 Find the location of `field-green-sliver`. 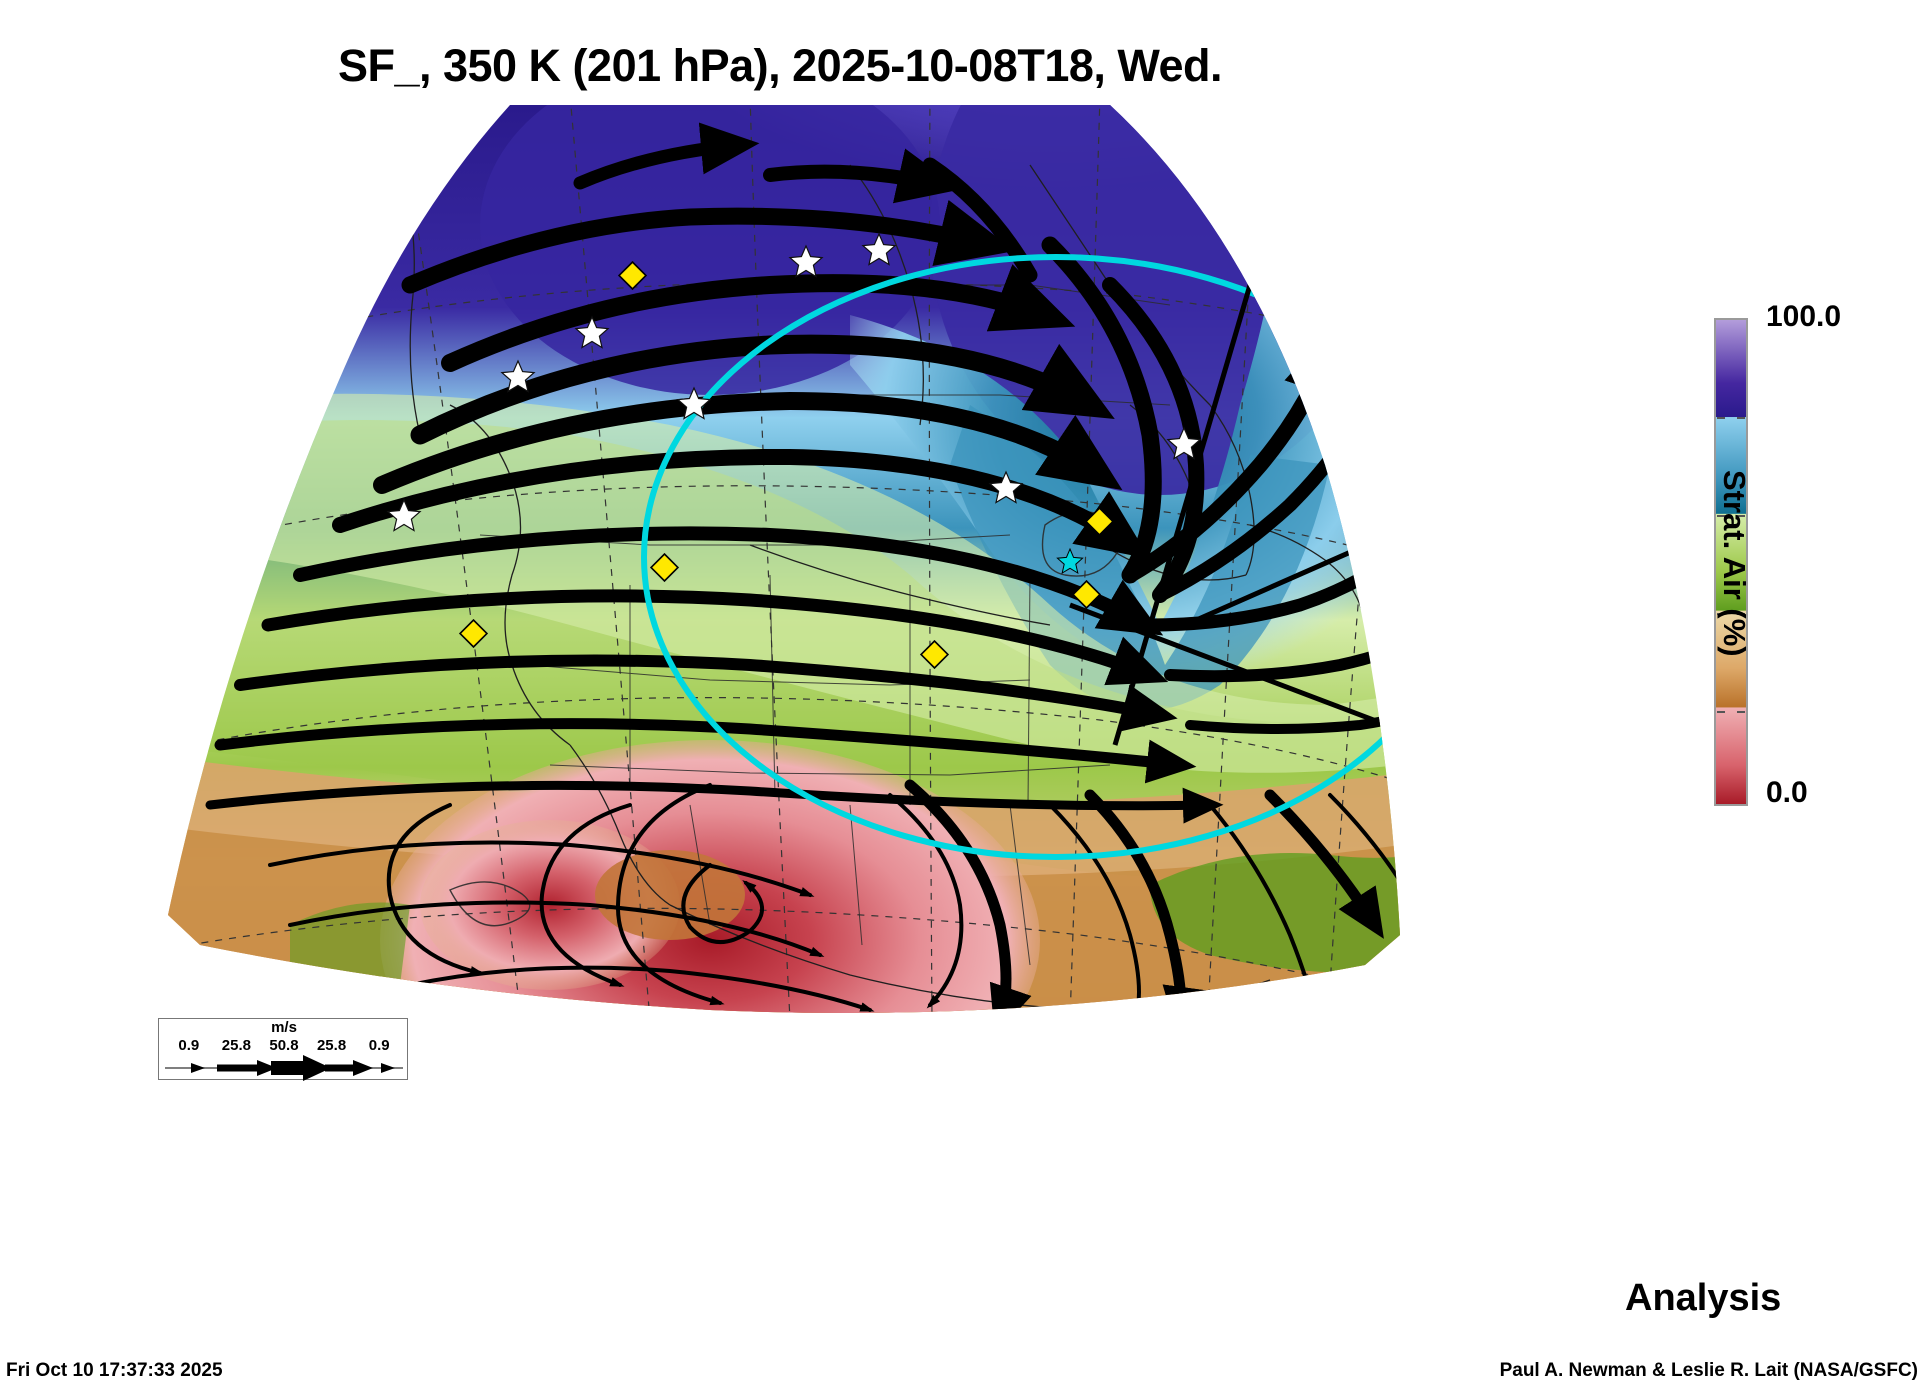

field-green-sliver is located at coordinates (350, 943).